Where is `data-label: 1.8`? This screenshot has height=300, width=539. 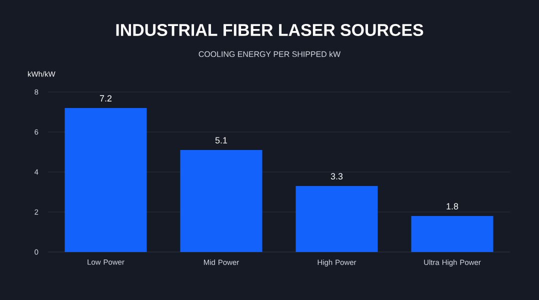 data-label: 1.8 is located at coordinates (452, 206).